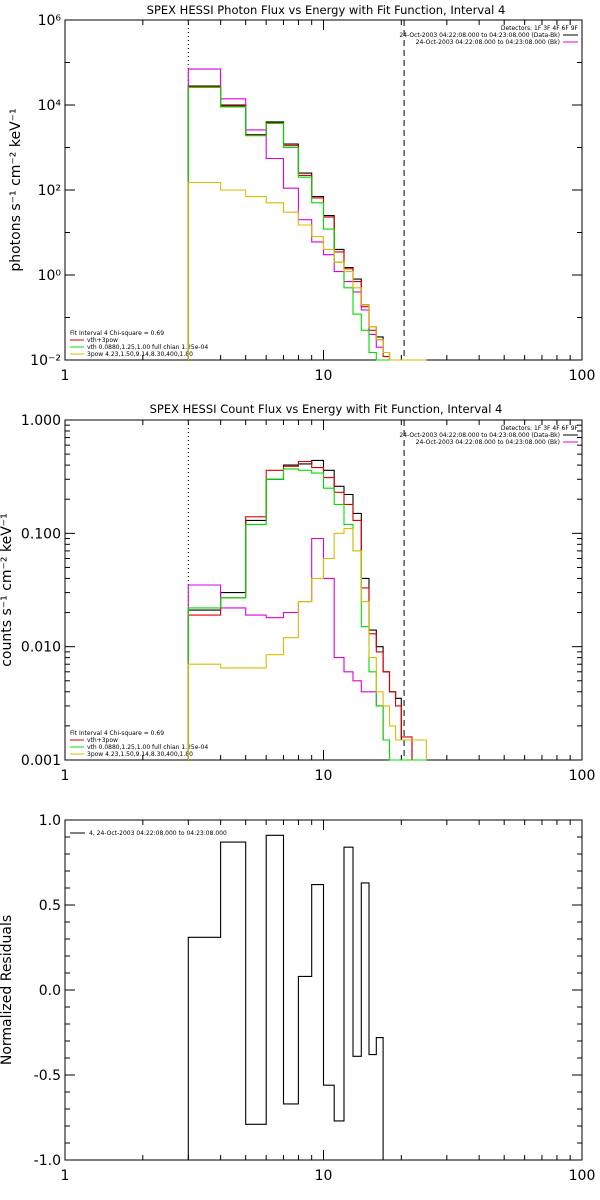 The image size is (600, 1200). Describe the element at coordinates (47, 1161) in the screenshot. I see `y-tick-label: -1.0` at that location.